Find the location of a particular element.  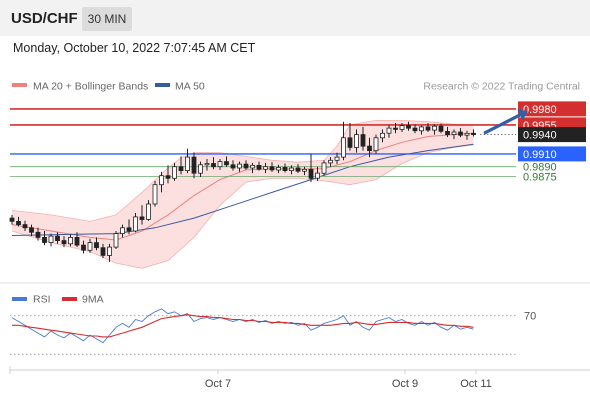

legend-rsi-label: RSI is located at coordinates (42, 300).